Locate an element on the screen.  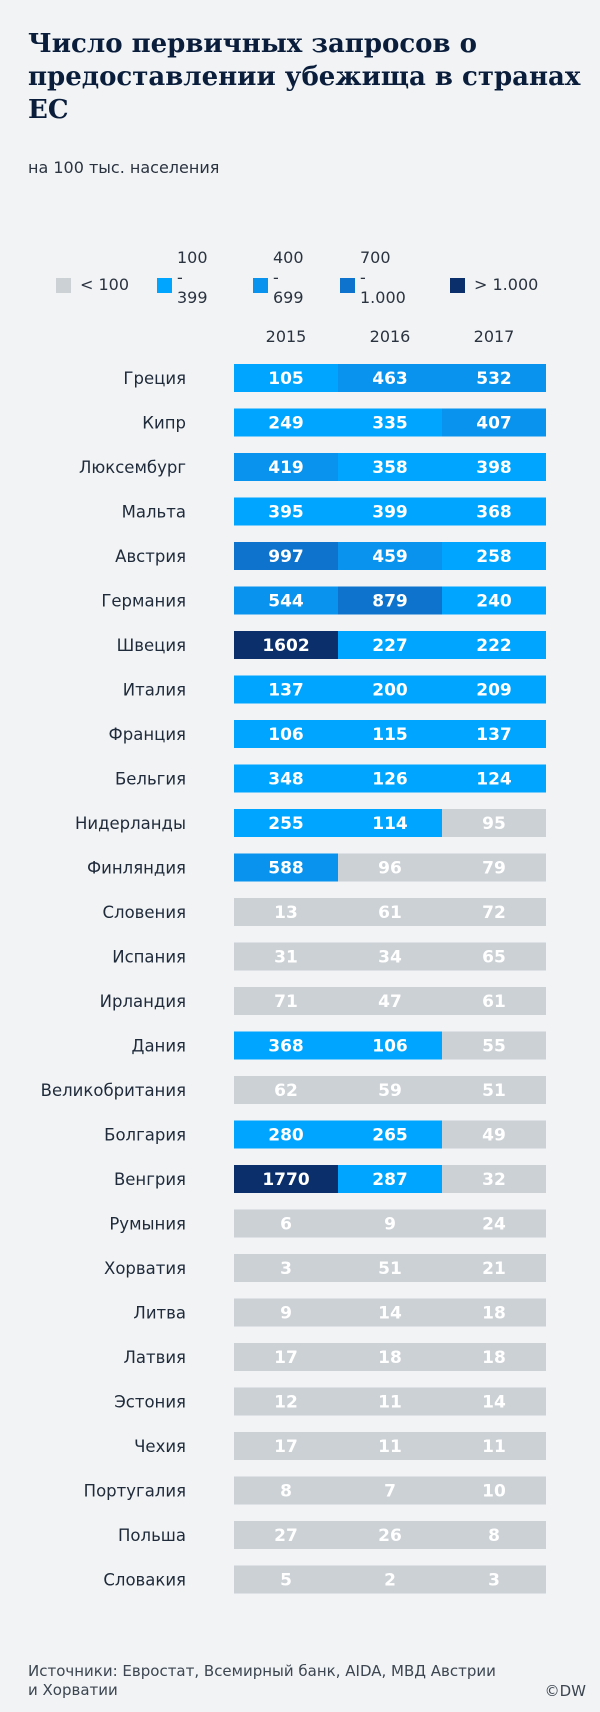
cell-value: 106 is located at coordinates (390, 1047).